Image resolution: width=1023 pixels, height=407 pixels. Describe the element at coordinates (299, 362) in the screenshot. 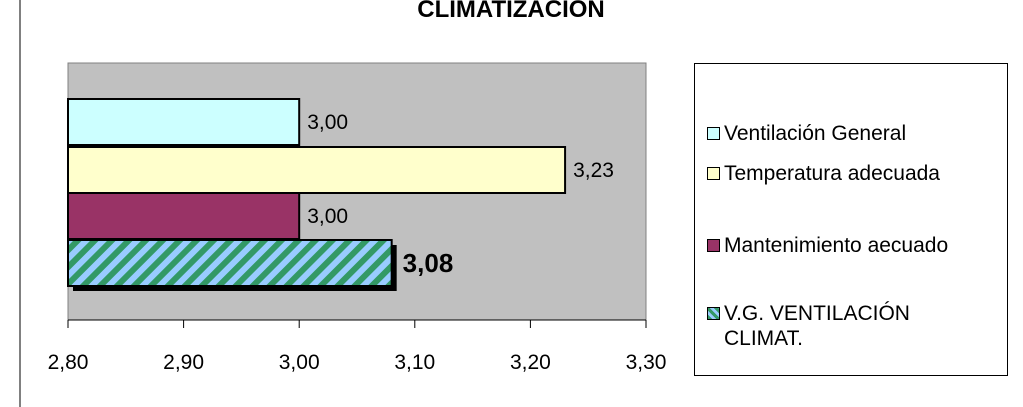

I see `x-tick-label: 3,00` at that location.